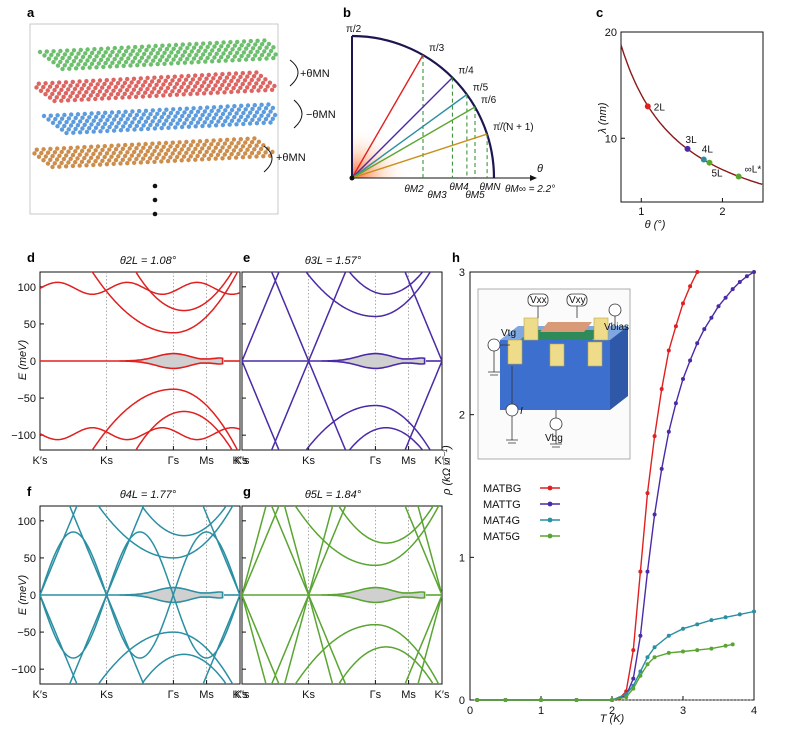 The height and width of the screenshot is (733, 786). Describe the element at coordinates (459, 187) in the screenshot. I see `theta-label: θM4` at that location.